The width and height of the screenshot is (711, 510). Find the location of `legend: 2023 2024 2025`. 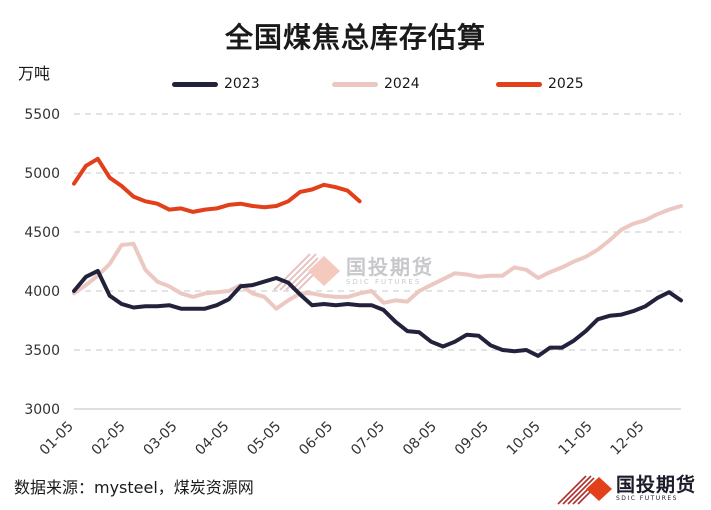

legend: 2023 2024 2025 is located at coordinates (355, 87).